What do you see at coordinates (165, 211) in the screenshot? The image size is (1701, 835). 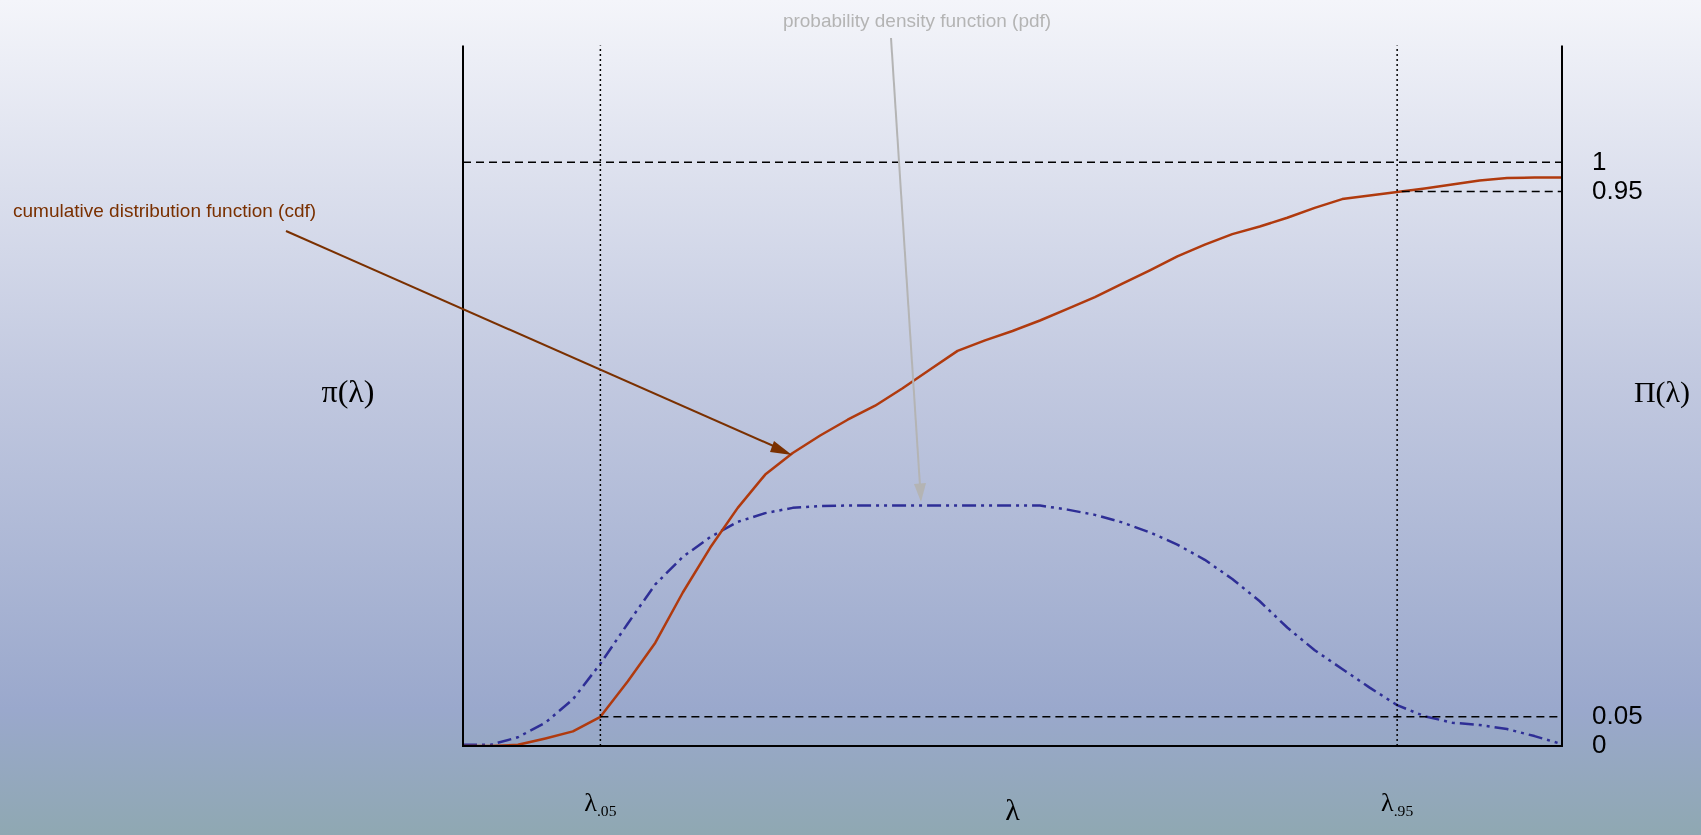 I see `text: cumulative distribution function (cdf)` at bounding box center [165, 211].